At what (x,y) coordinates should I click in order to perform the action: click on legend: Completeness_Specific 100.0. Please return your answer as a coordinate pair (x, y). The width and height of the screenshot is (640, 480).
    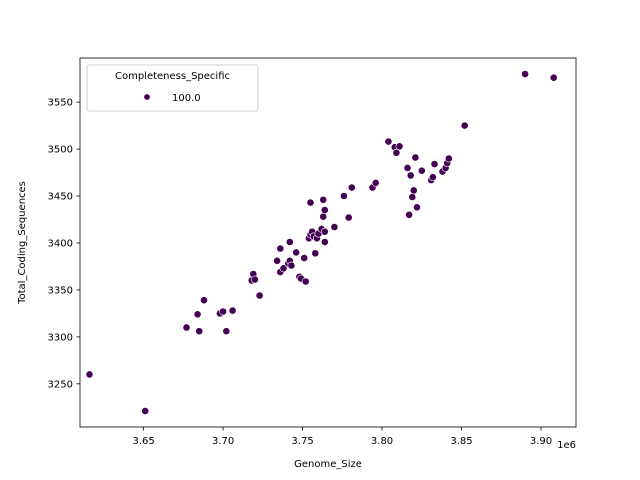
    Looking at the image, I should click on (172, 88).